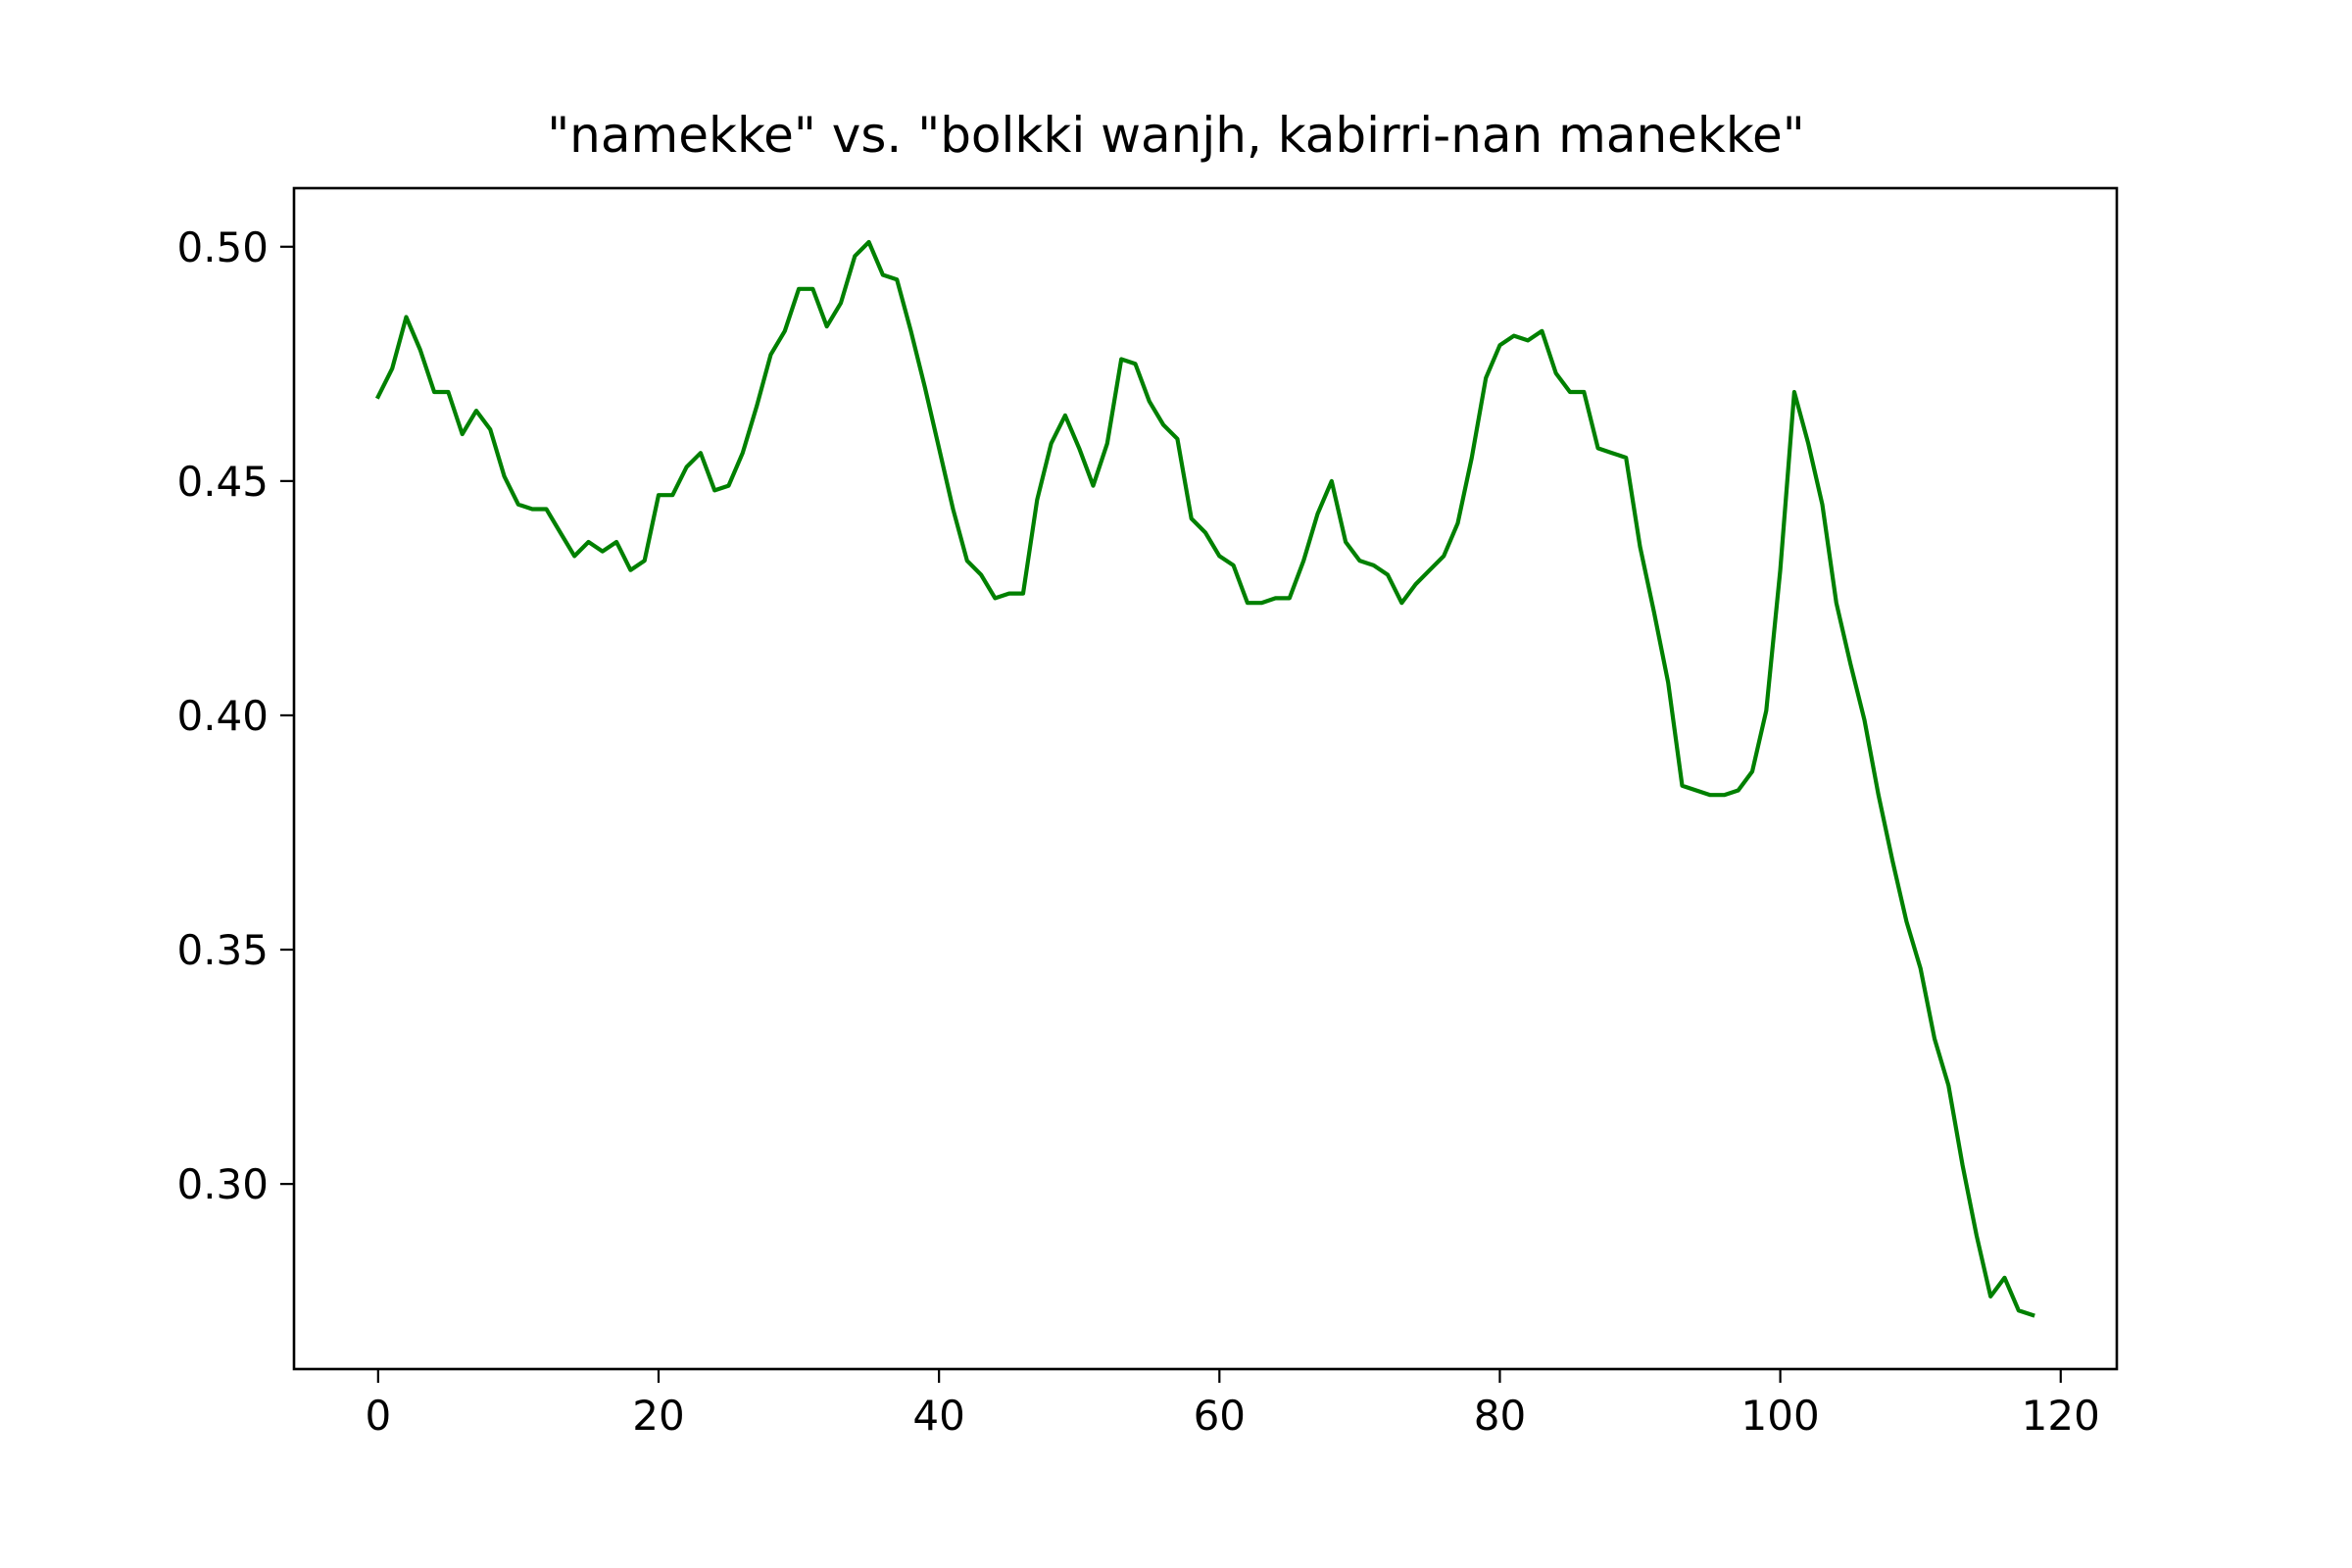 The image size is (2352, 1568). What do you see at coordinates (378, 1416) in the screenshot?
I see `x-tick-label: 0` at bounding box center [378, 1416].